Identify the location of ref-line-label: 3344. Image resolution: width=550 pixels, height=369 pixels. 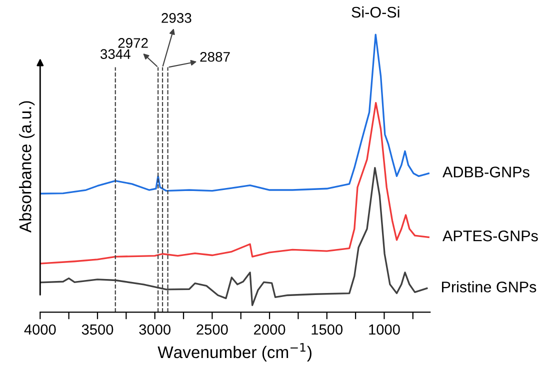
(115, 54).